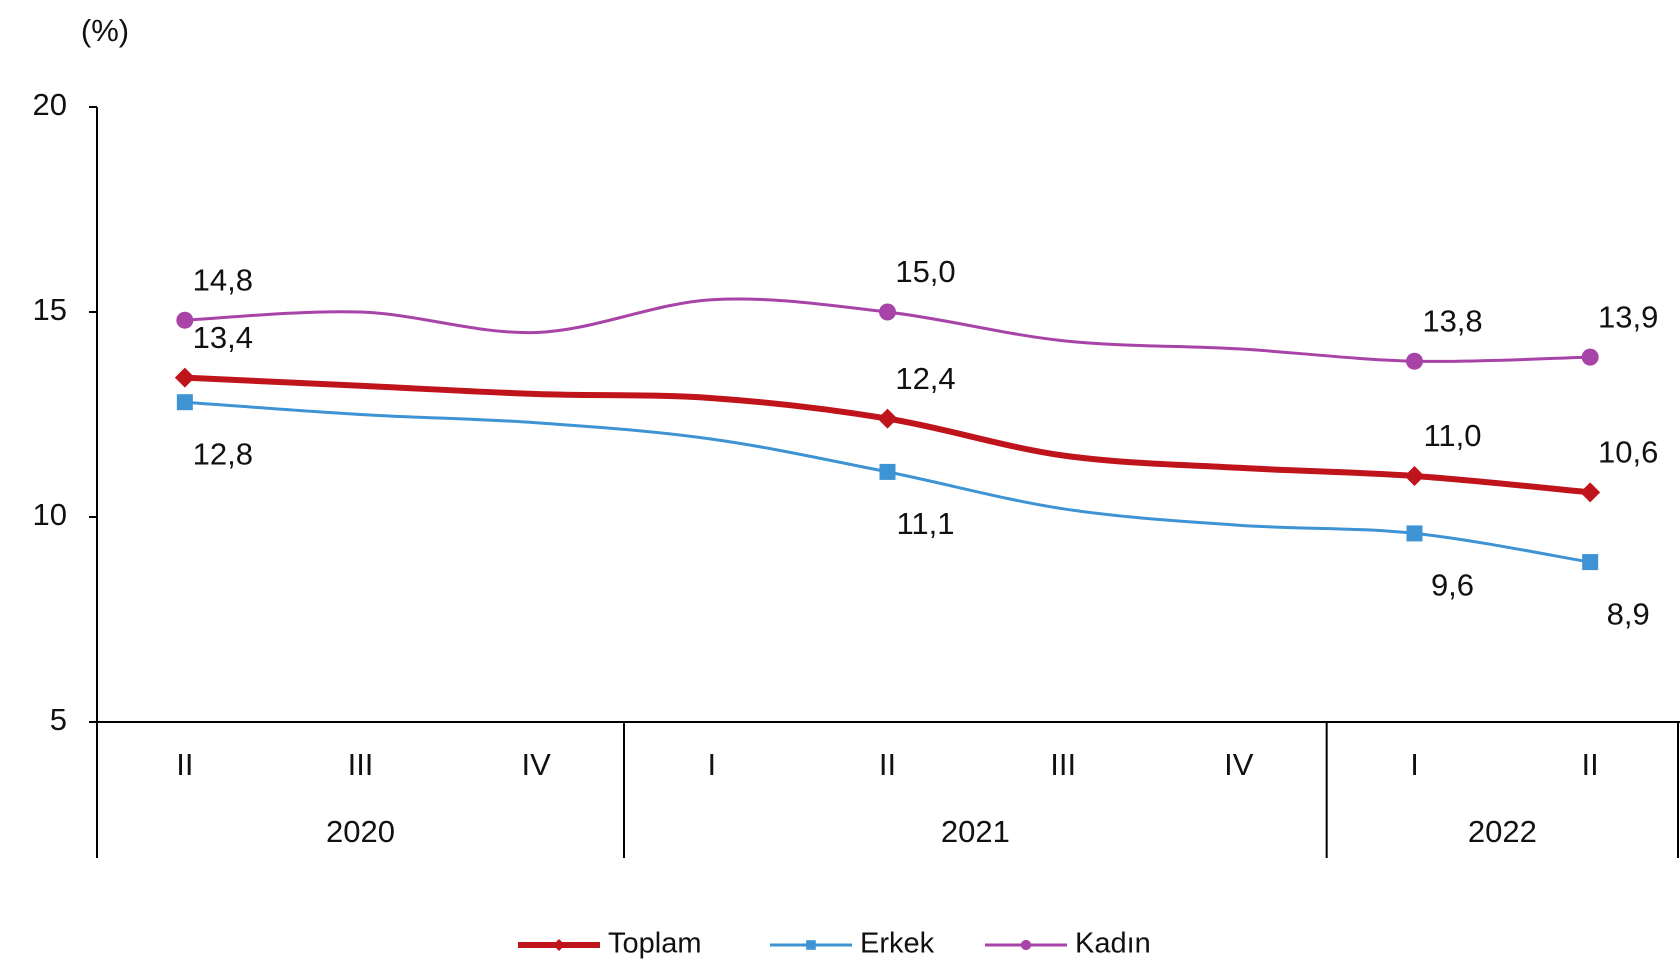  Describe the element at coordinates (1502, 831) in the screenshot. I see `group-label: 2022` at that location.